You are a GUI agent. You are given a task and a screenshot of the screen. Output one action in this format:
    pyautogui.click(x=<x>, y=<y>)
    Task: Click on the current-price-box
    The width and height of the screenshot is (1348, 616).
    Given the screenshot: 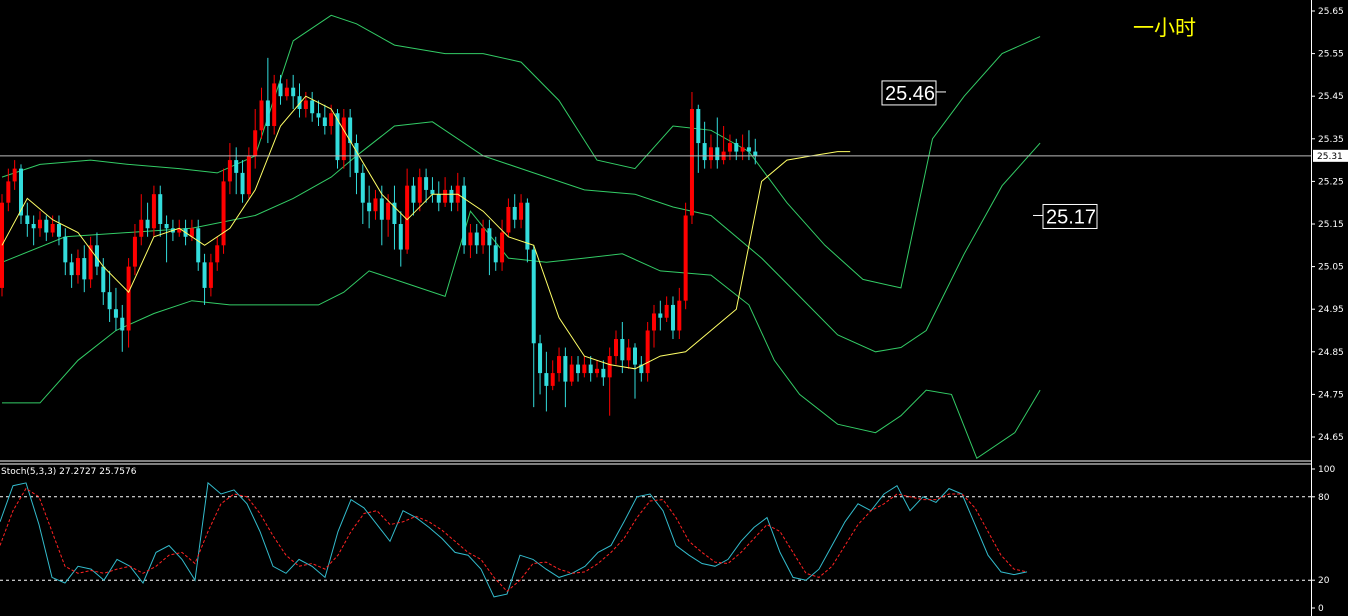 What is the action you would take?
    pyautogui.click(x=1330, y=155)
    